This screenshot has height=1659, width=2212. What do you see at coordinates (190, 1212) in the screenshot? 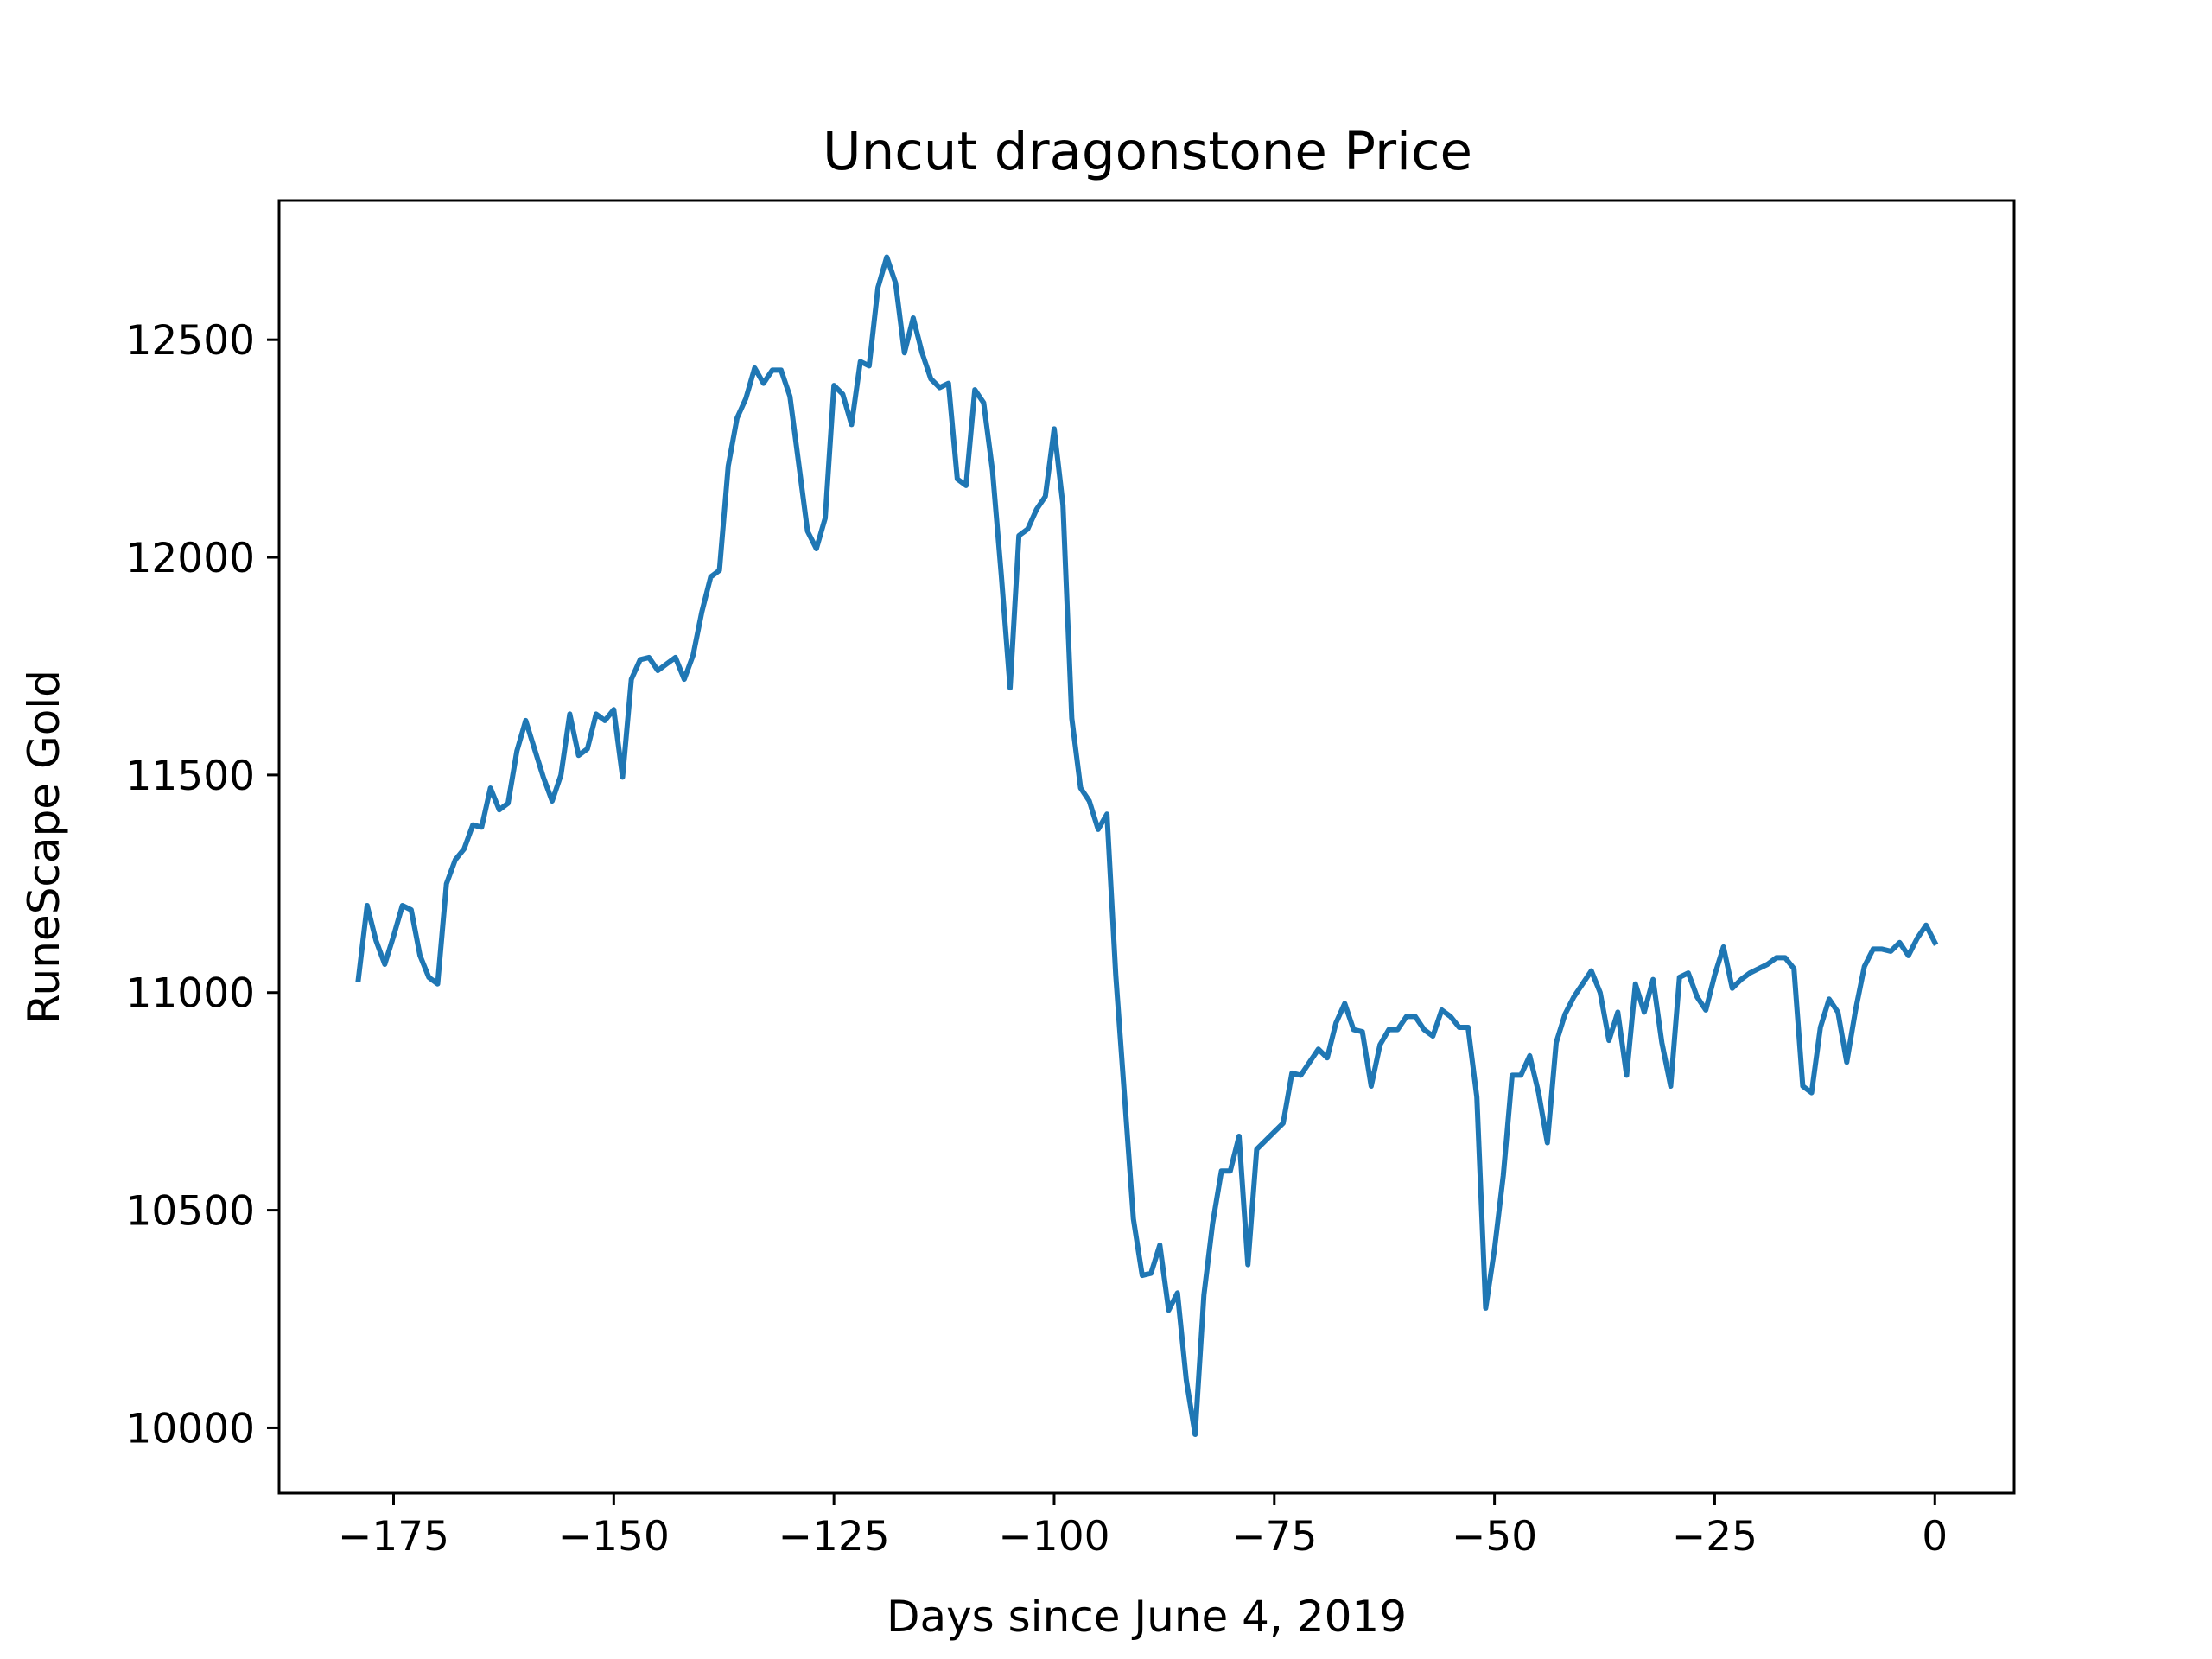
I see `y-tick-label: 10500` at bounding box center [190, 1212].